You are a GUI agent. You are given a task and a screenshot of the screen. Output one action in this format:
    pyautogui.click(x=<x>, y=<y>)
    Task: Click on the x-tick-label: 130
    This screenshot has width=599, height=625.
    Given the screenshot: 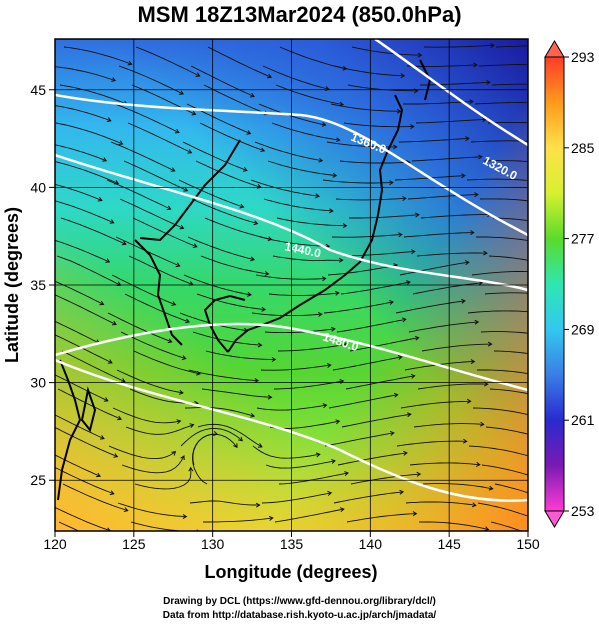 What is the action you would take?
    pyautogui.click(x=213, y=544)
    